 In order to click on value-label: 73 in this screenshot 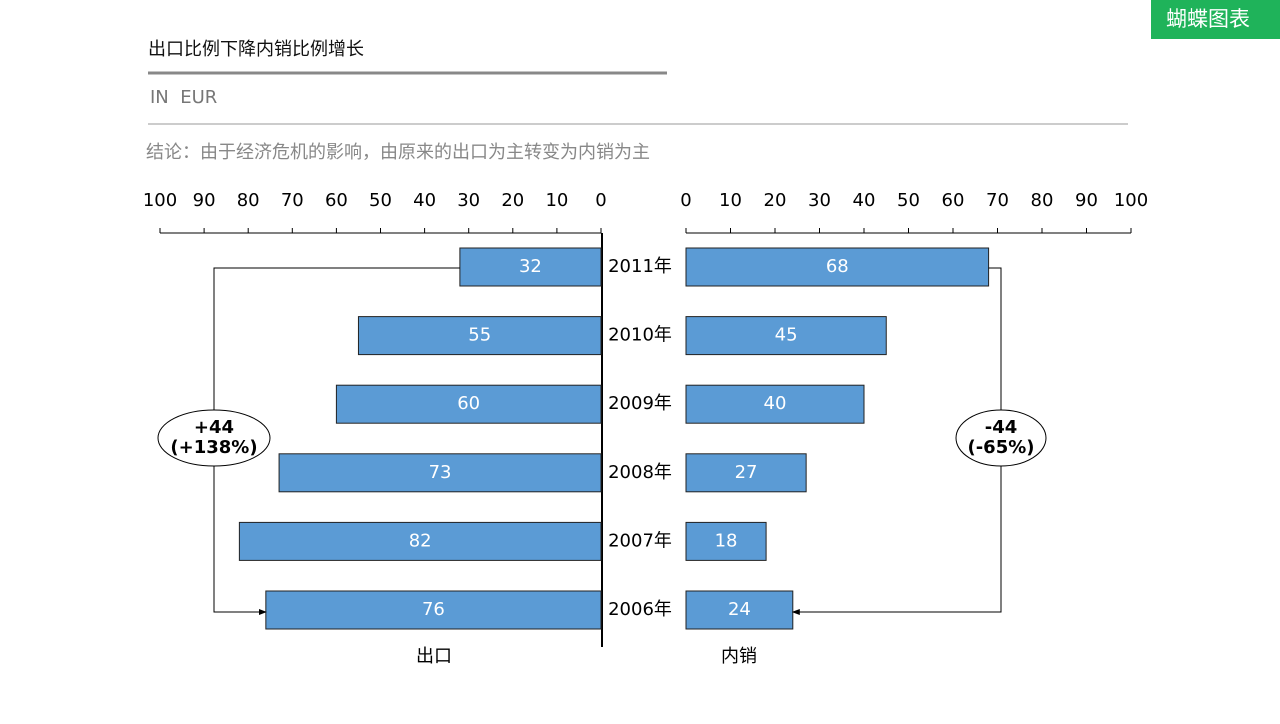, I will do `click(440, 472)`.